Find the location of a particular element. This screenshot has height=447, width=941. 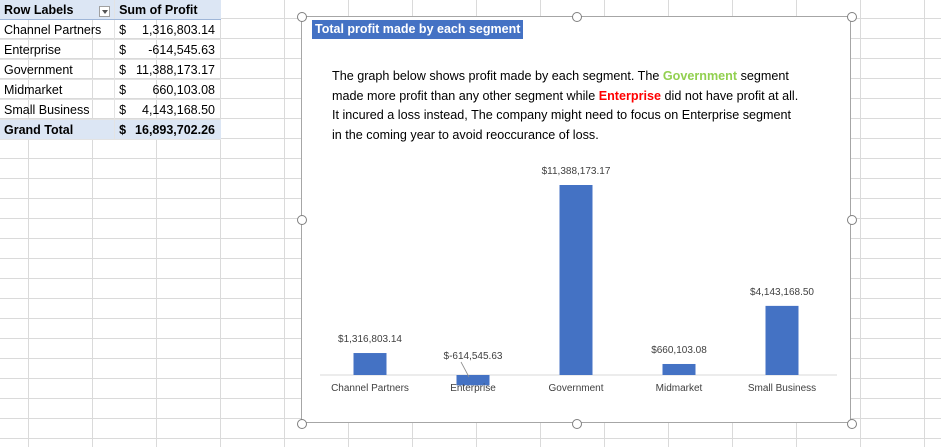

grand-total-row: Grand Total $16,893,702.26 is located at coordinates (110, 129).